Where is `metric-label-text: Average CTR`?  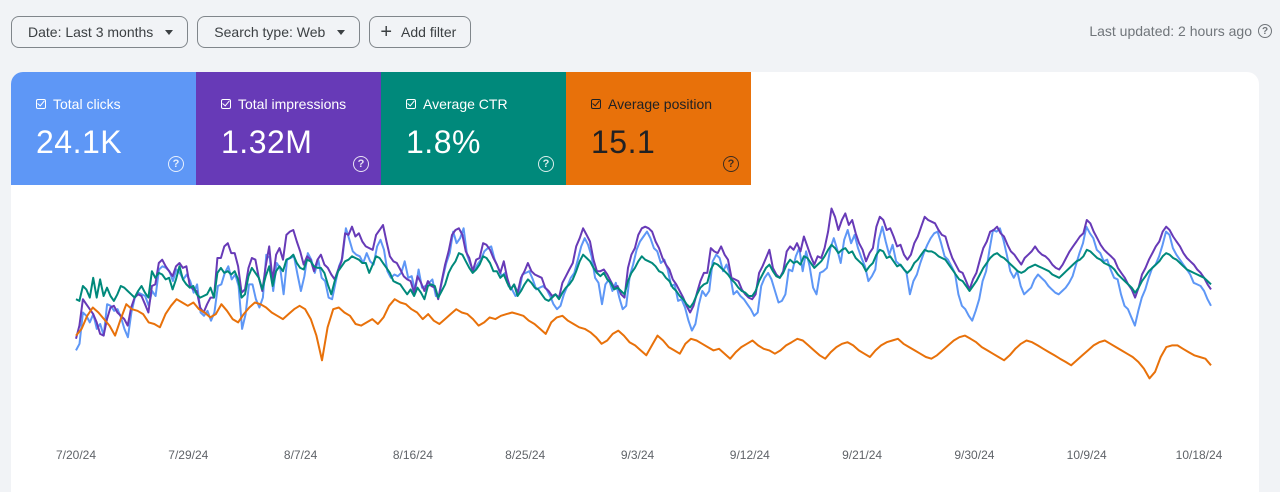 metric-label-text: Average CTR is located at coordinates (465, 104).